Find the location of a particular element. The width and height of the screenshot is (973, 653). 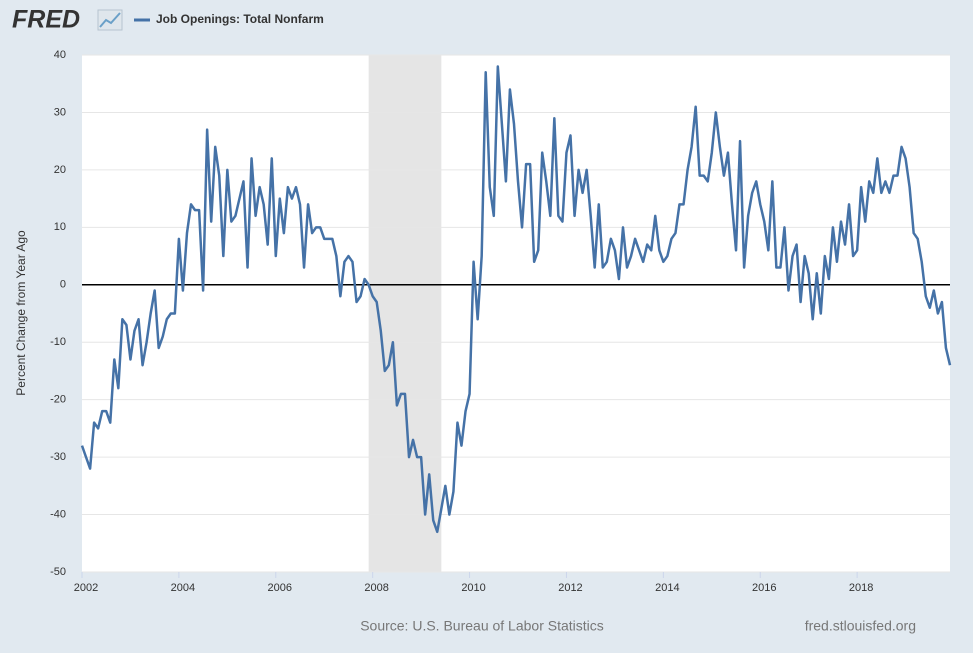

legend-label: Job Openings: Total Nonfarm is located at coordinates (240, 19).